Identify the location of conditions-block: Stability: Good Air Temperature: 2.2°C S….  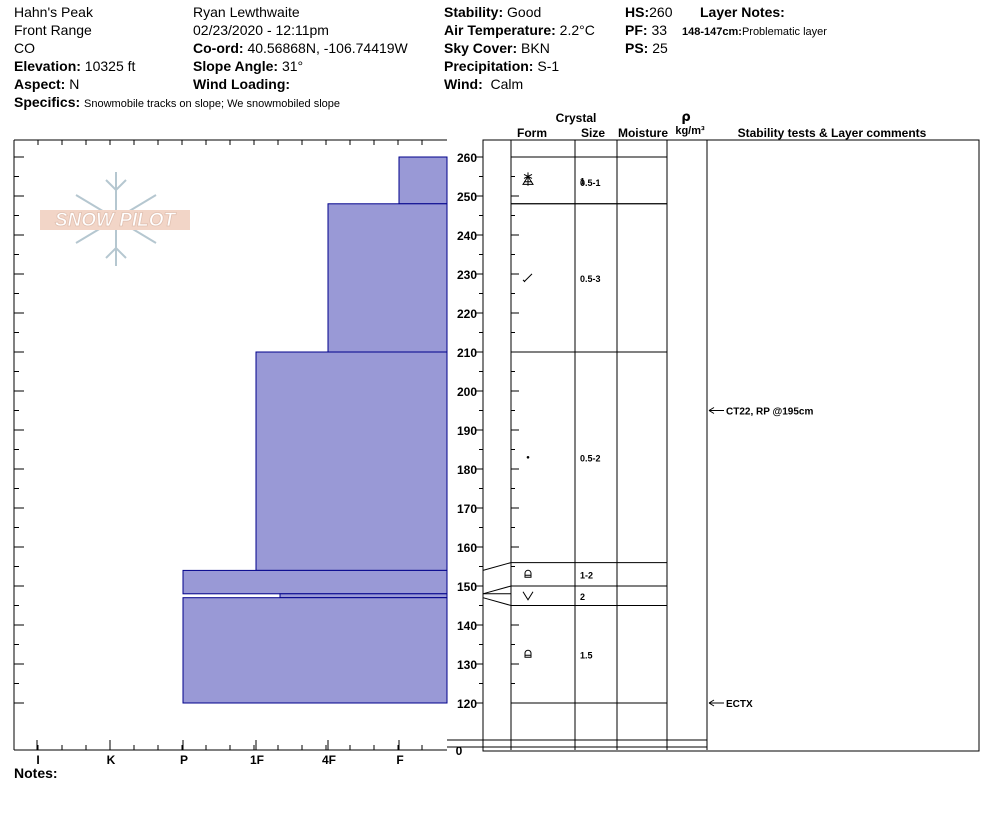
(519, 48).